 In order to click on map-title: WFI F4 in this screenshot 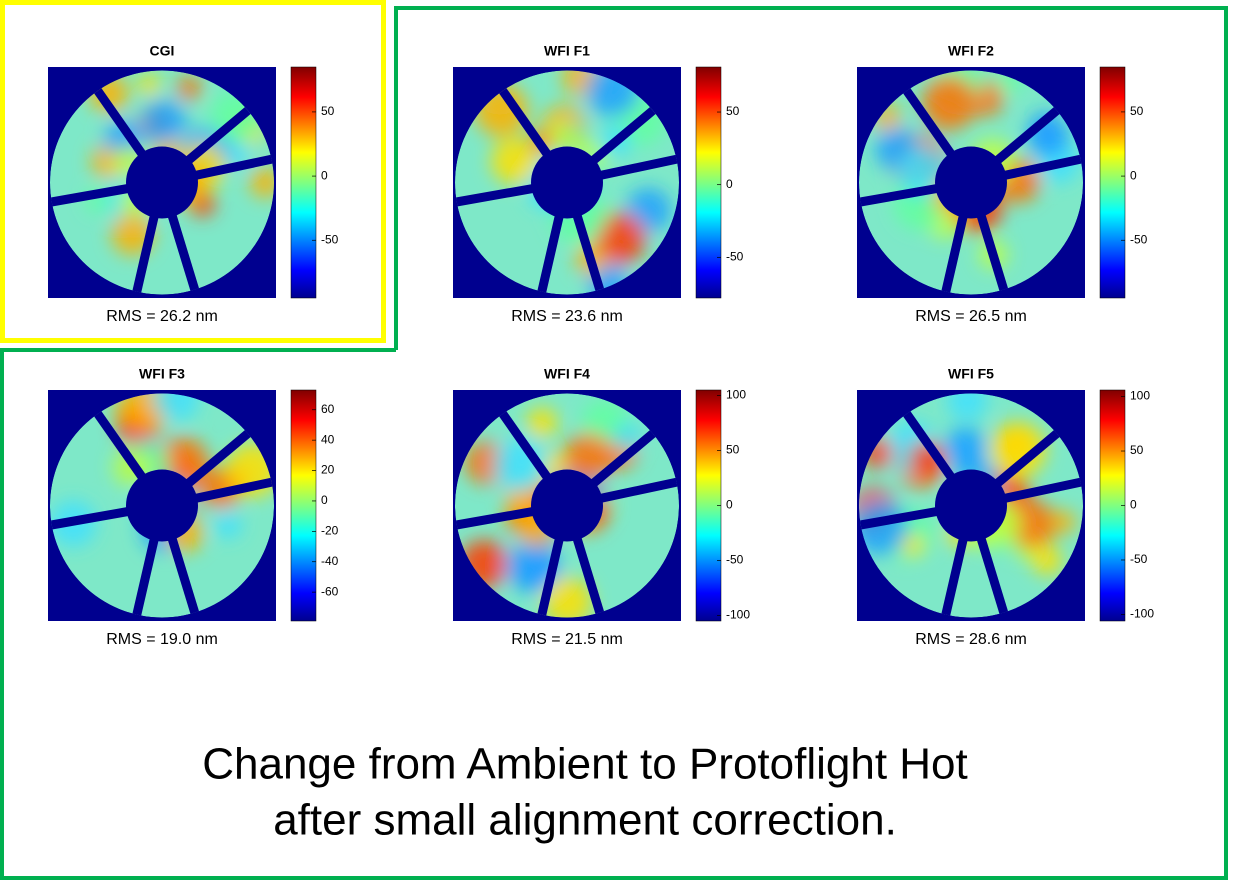, I will do `click(567, 374)`.